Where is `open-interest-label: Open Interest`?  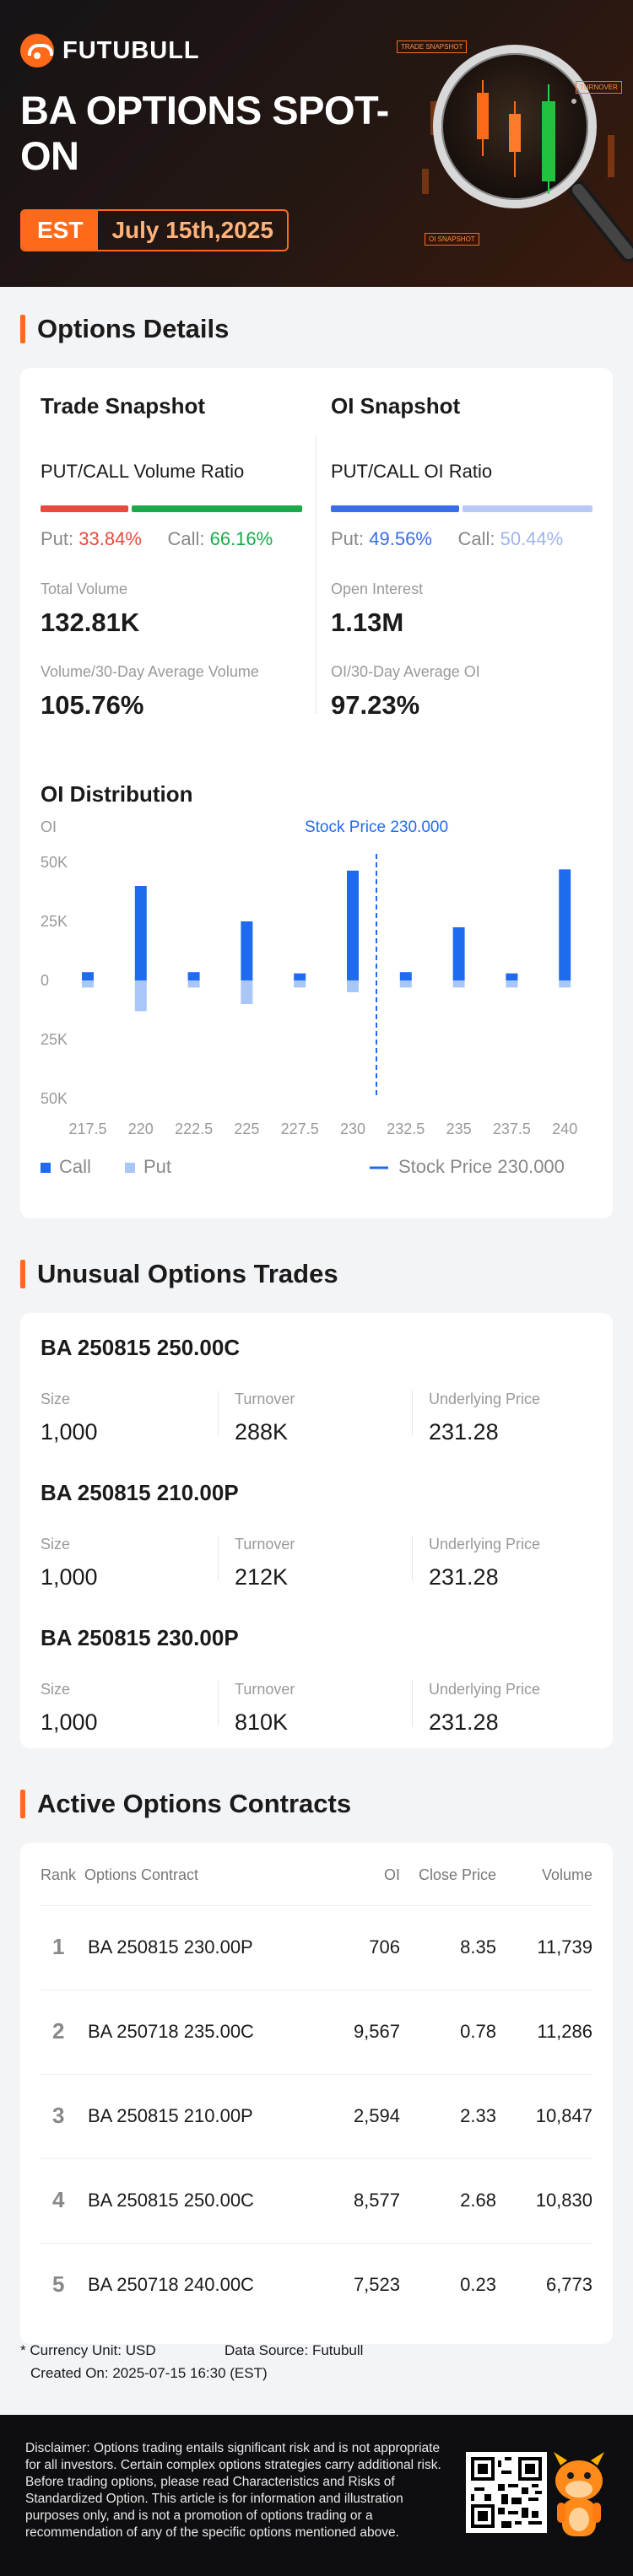
open-interest-label: Open Interest is located at coordinates (377, 589).